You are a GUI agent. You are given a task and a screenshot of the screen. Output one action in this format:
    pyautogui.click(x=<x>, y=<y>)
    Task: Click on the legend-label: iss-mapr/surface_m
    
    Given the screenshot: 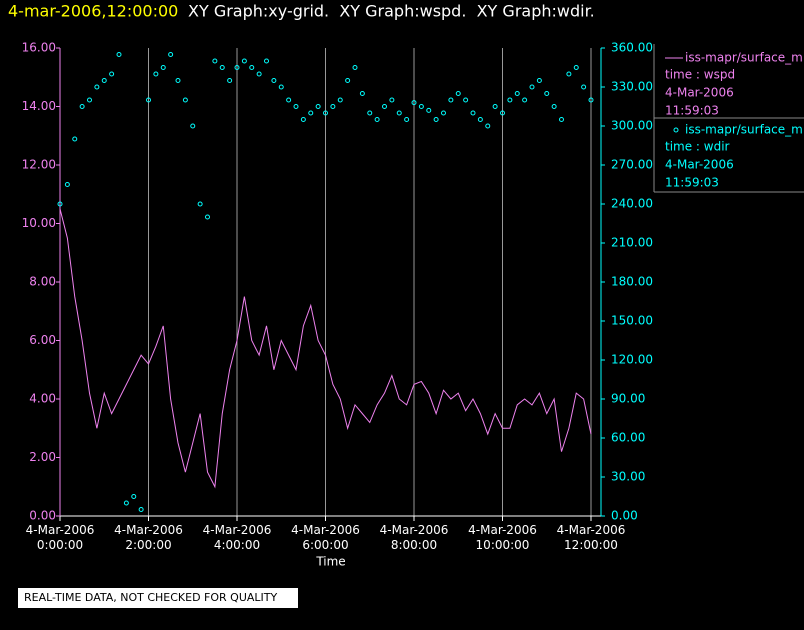 What is the action you would take?
    pyautogui.click(x=744, y=58)
    